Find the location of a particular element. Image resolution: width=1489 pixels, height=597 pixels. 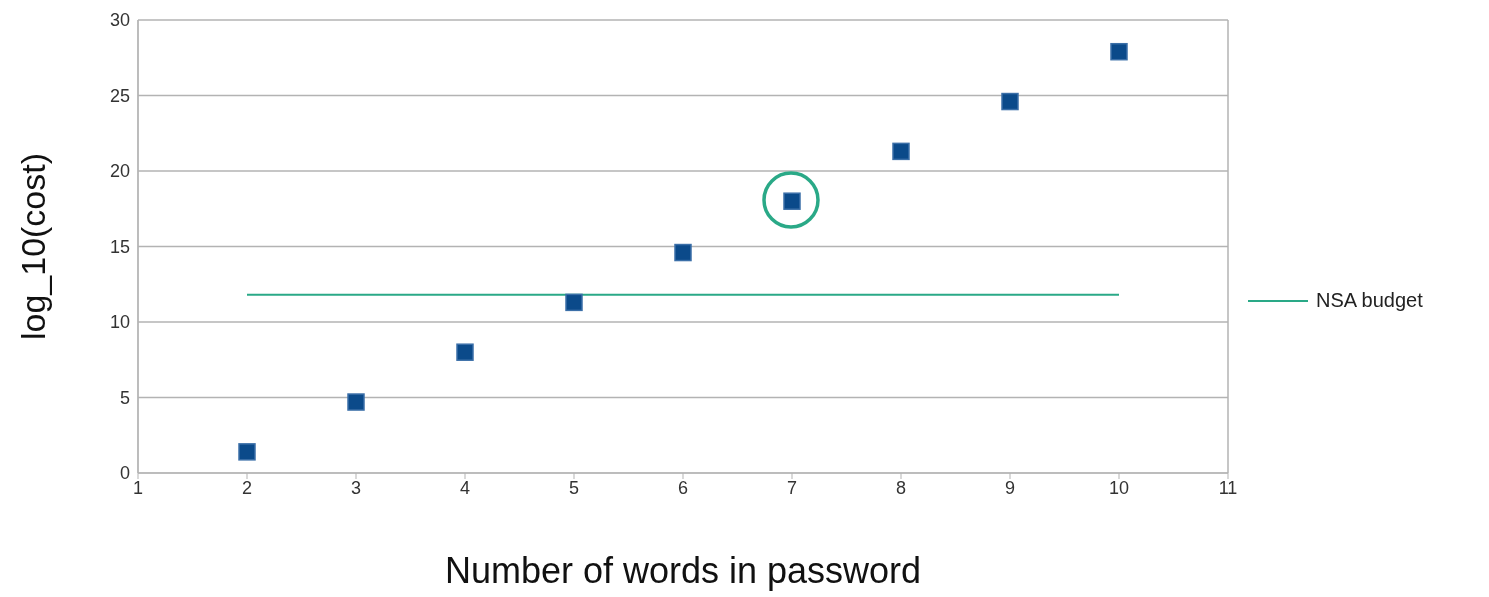

x-tick-label: 8 is located at coordinates (901, 487).